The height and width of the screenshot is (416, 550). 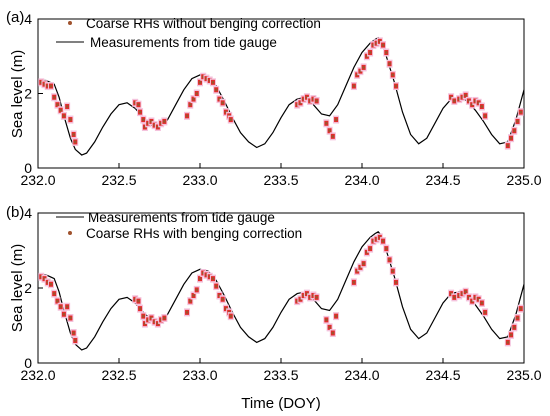 What do you see at coordinates (361, 180) in the screenshot?
I see `panel-a-x-tick-label: 234.0` at bounding box center [361, 180].